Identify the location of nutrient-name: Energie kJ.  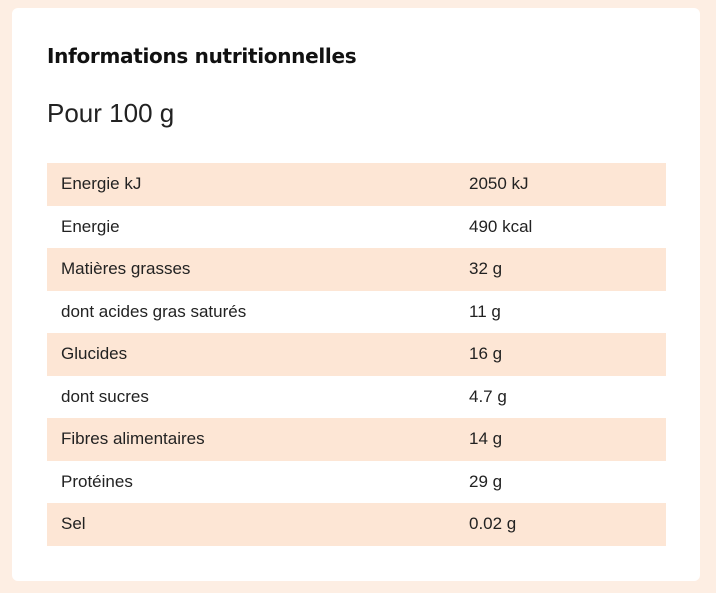
(101, 184).